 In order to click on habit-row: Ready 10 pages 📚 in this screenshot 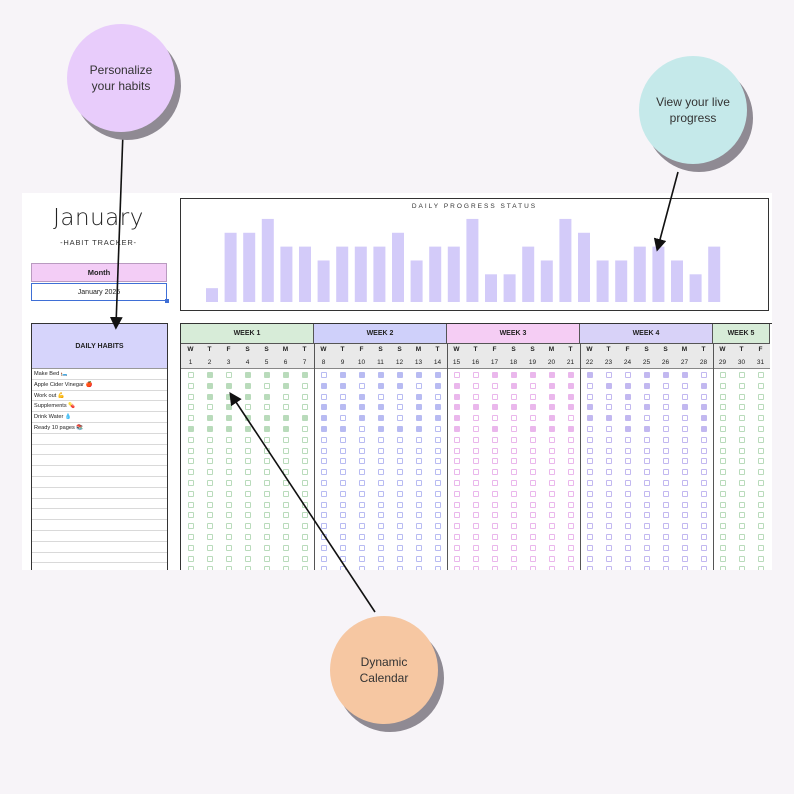, I will do `click(99, 428)`.